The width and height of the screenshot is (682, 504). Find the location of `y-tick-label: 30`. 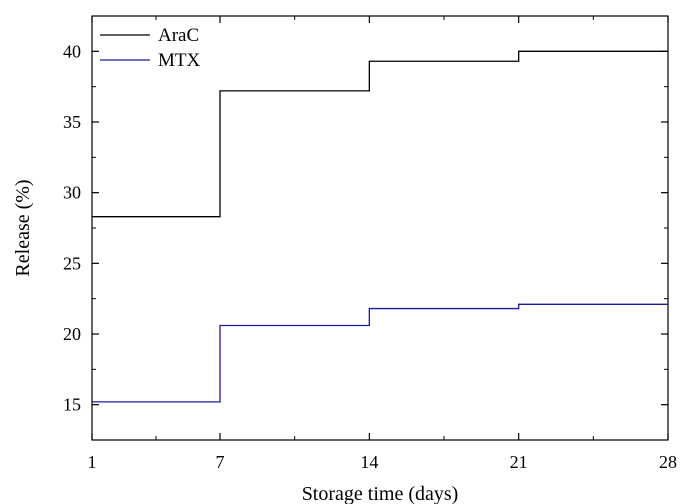

y-tick-label: 30 is located at coordinates (72, 193).